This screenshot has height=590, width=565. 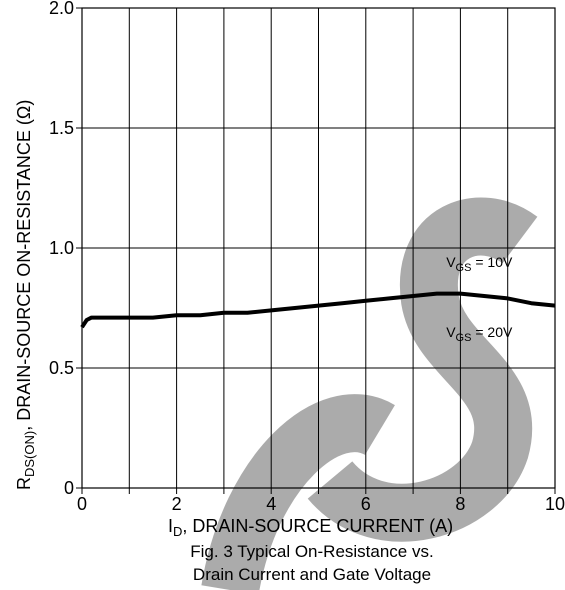 I want to click on x-tick-label: 4, so click(x=271, y=504).